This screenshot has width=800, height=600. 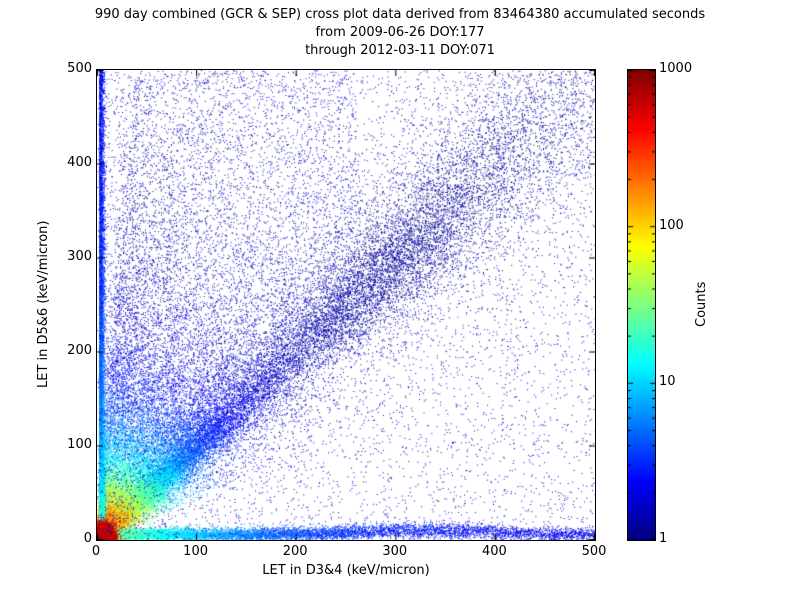 I want to click on y-tick-label: 0, so click(x=87, y=538).